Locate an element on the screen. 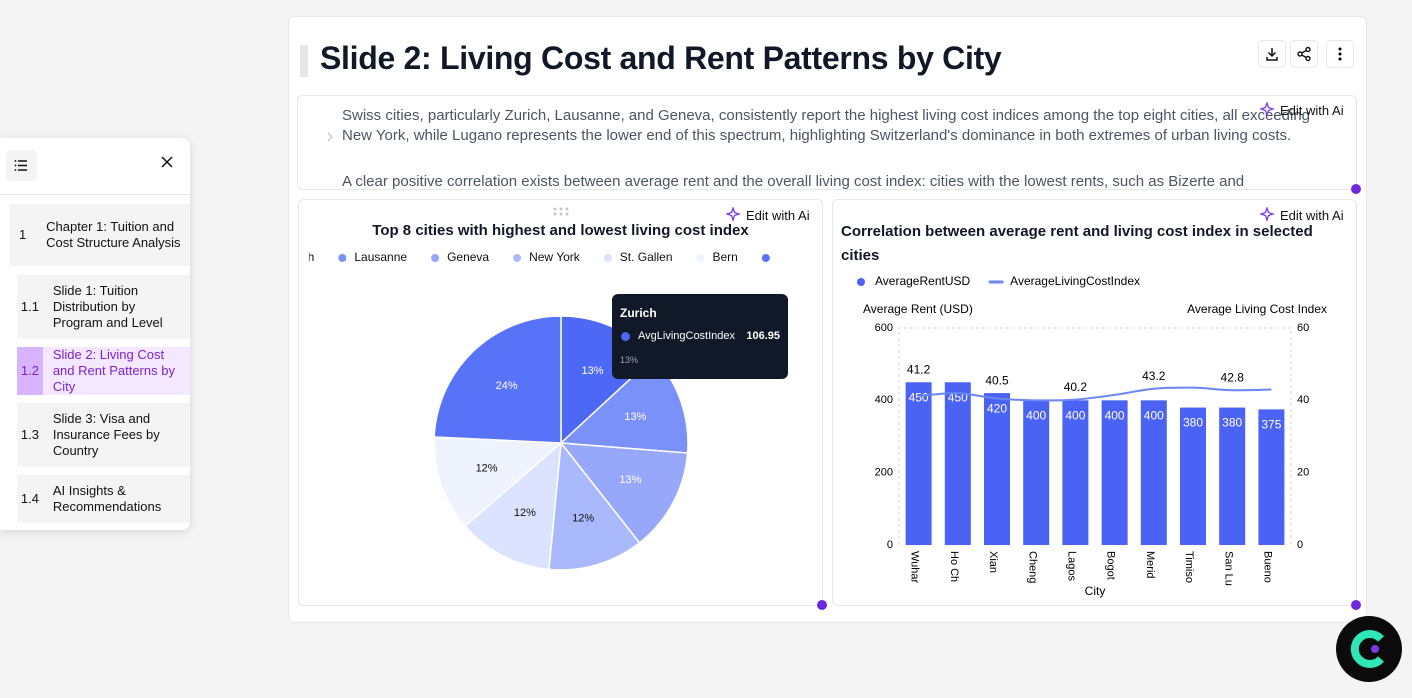  x-tick-label: Bueno is located at coordinates (1267, 567).